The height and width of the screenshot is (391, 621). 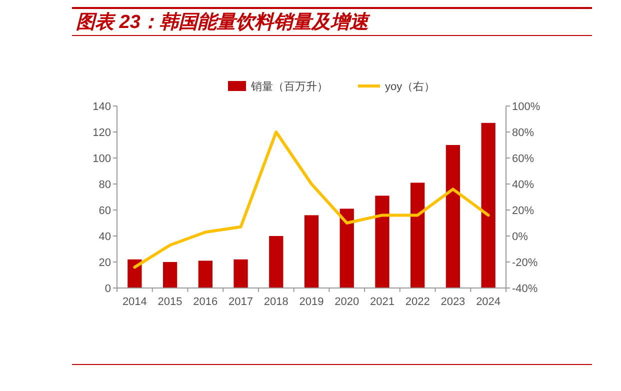 I want to click on x-tick-label: 2022, so click(x=417, y=302).